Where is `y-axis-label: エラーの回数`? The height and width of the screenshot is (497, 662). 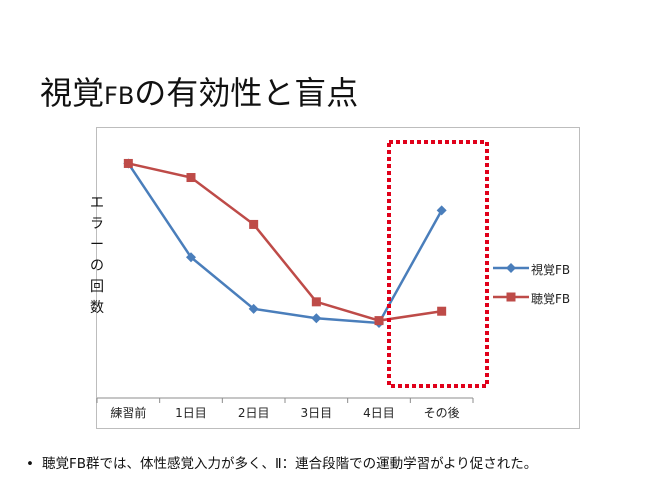 y-axis-label: エラーの回数 is located at coordinates (97, 256).